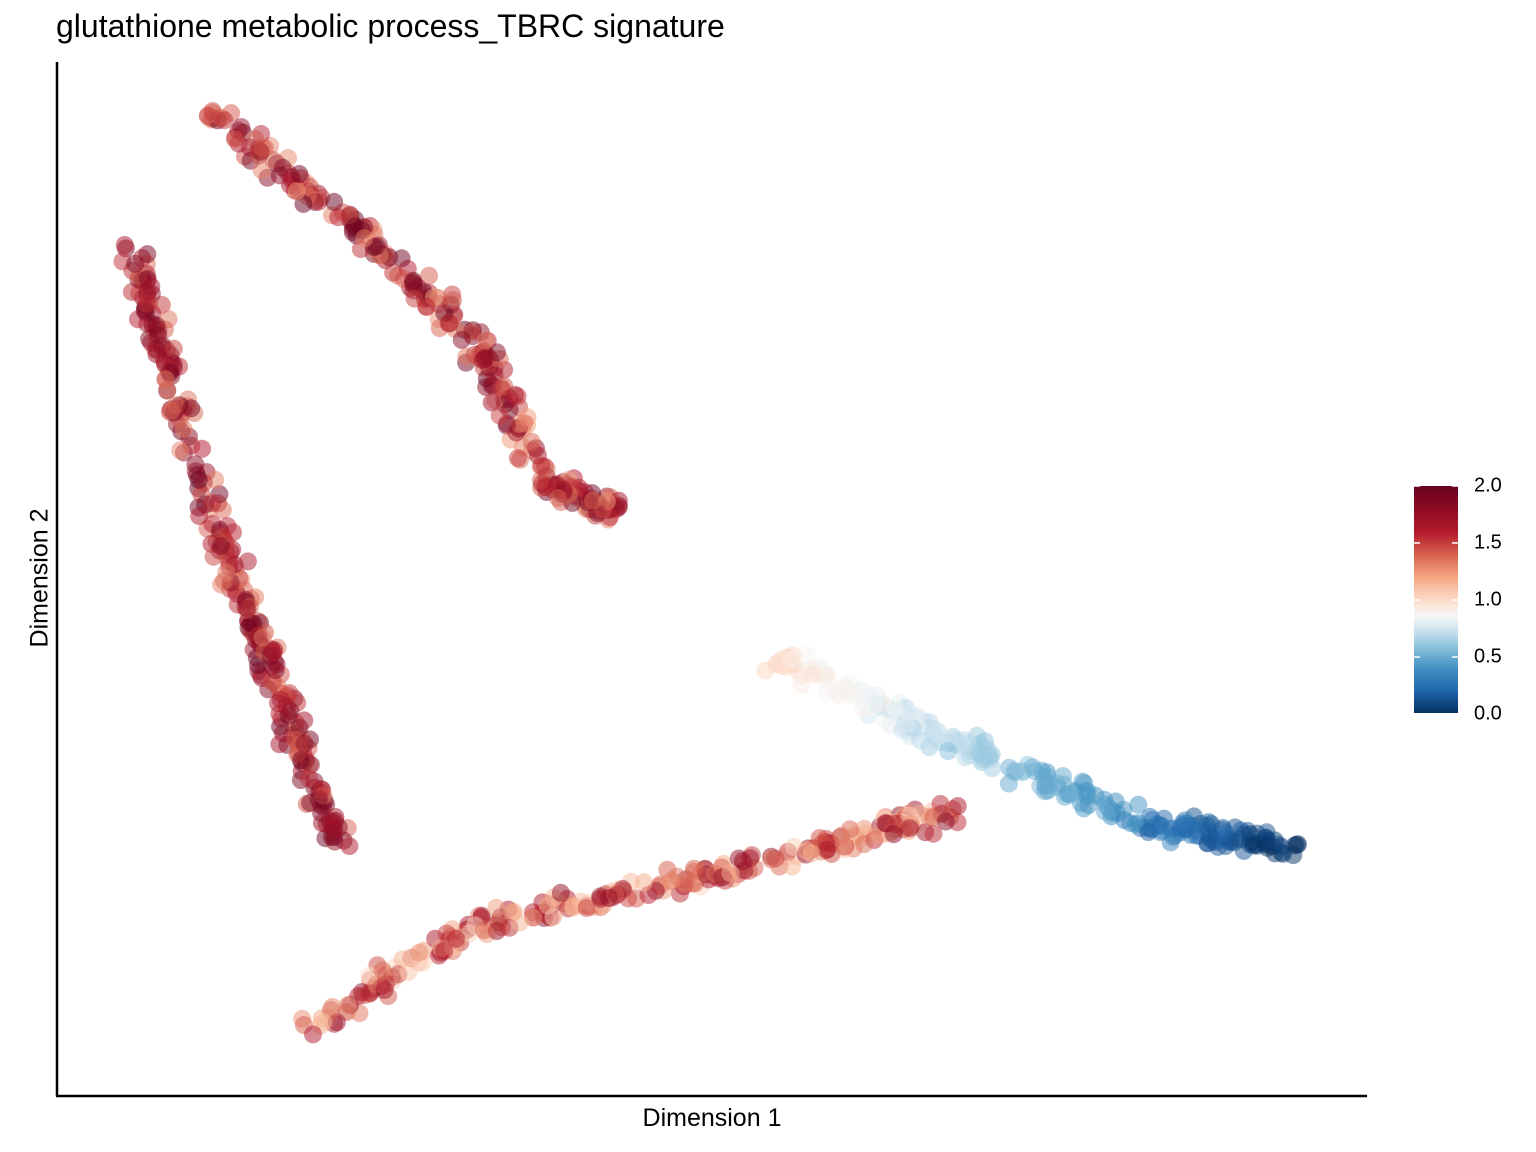 This screenshot has width=1536, height=1152. What do you see at coordinates (712, 1118) in the screenshot?
I see `x-axis-label: Dimension 1` at bounding box center [712, 1118].